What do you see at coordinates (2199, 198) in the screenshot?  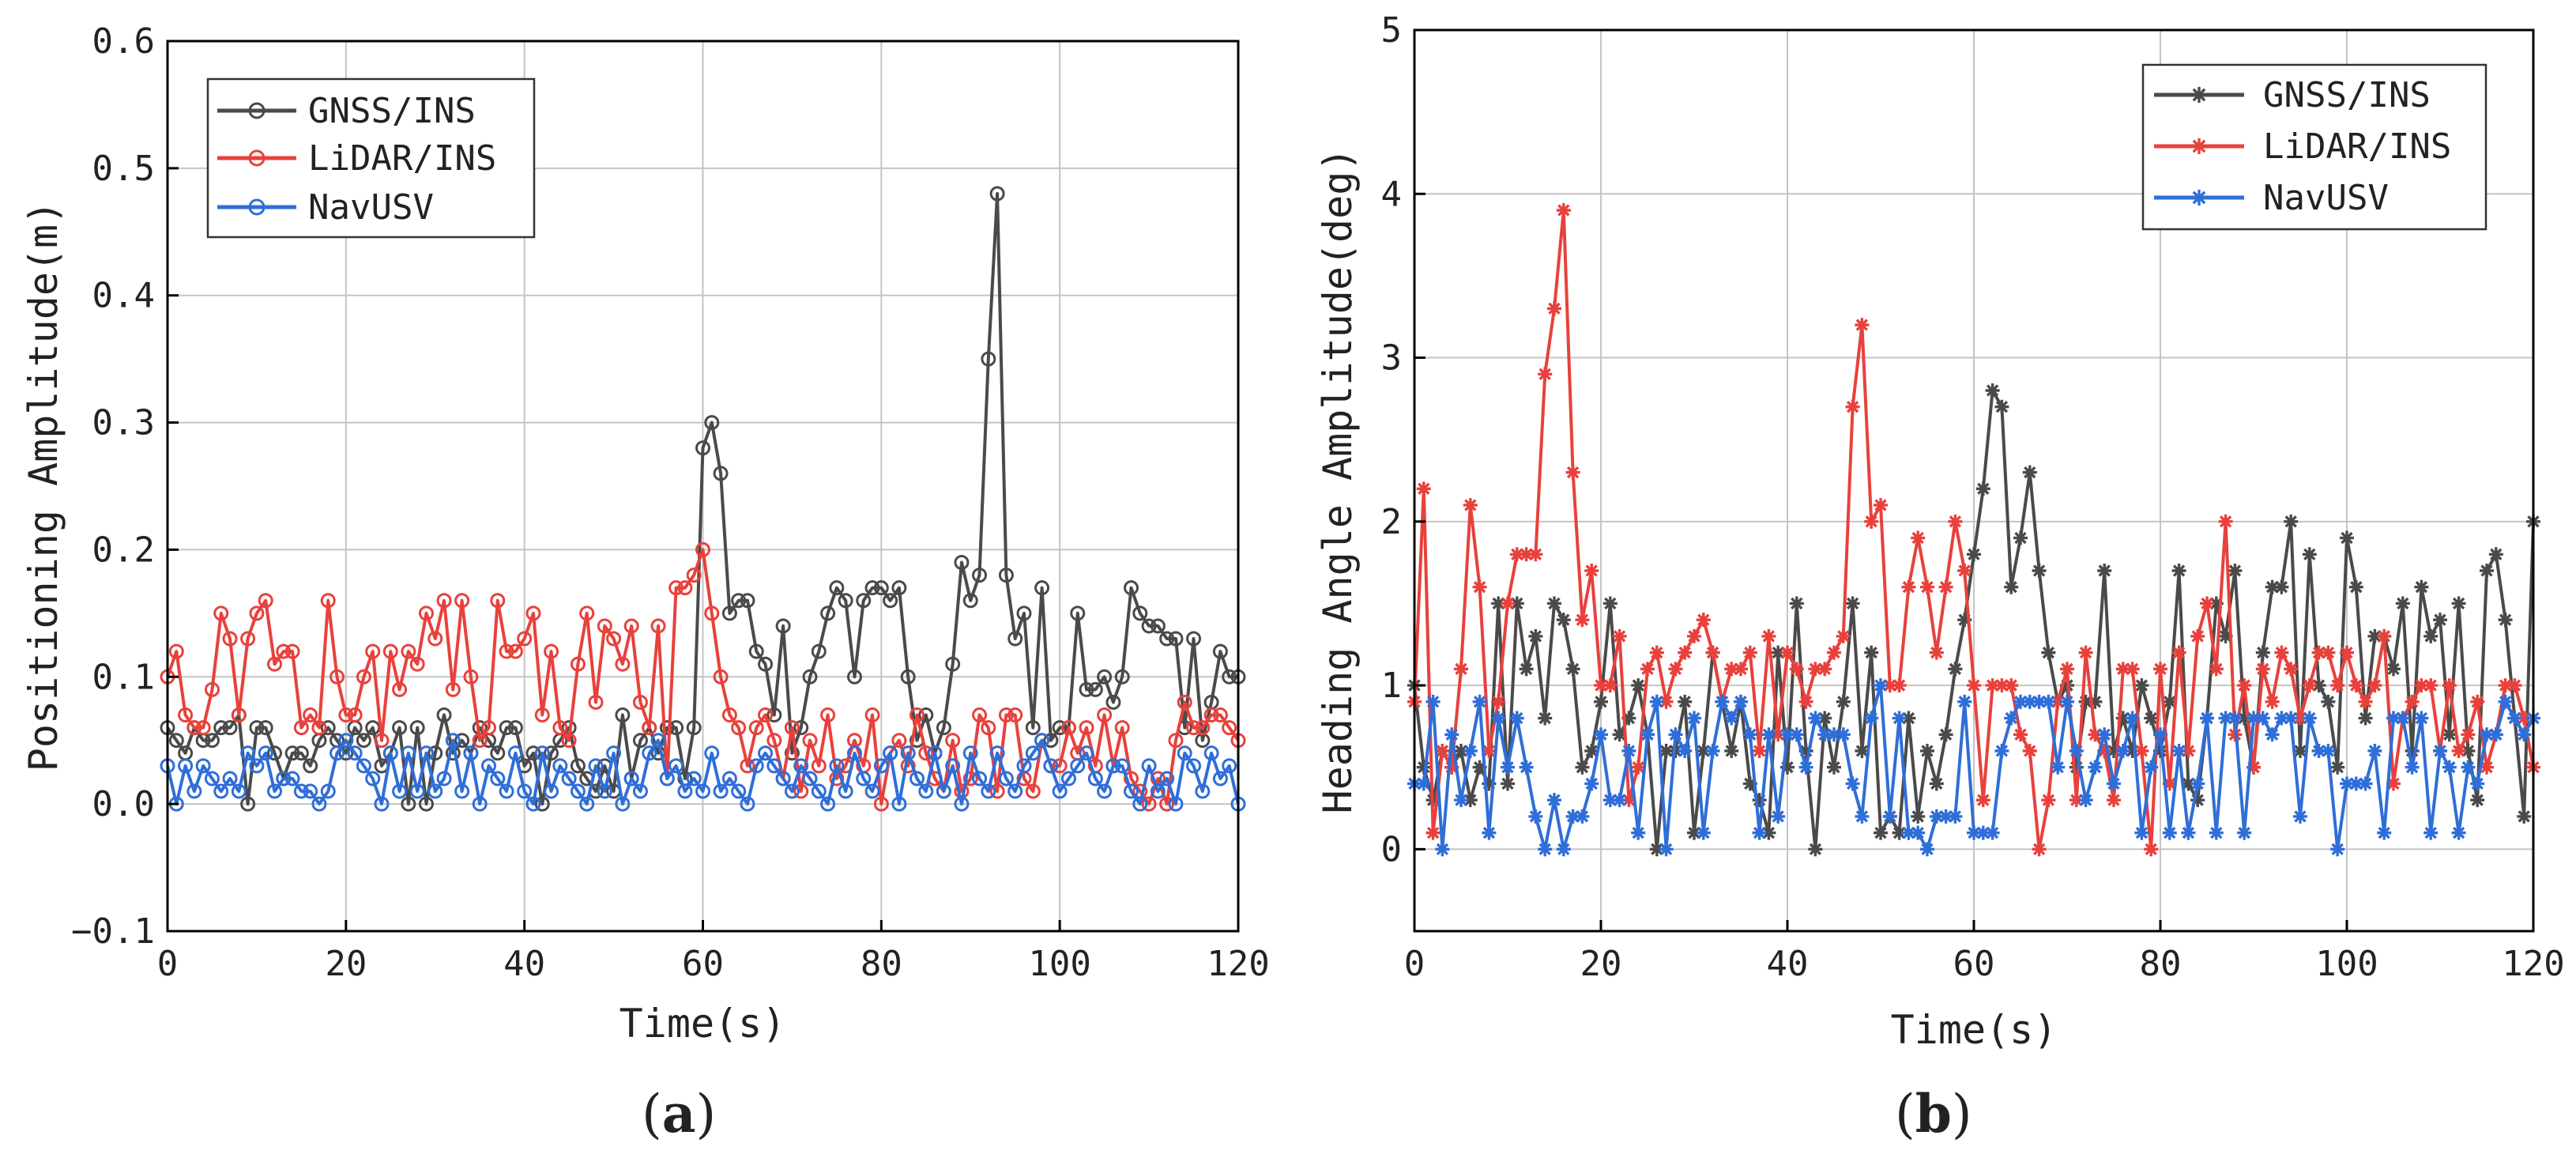 I see `panel-b-legend-marker-navusv` at bounding box center [2199, 198].